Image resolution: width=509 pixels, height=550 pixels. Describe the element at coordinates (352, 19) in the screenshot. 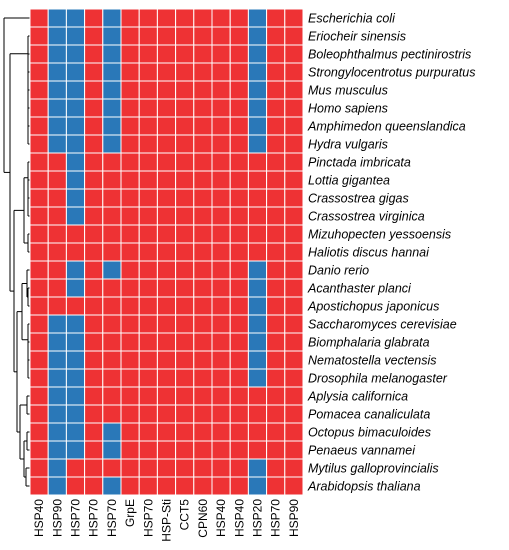

I see `row-label: Escherichia coli` at that location.